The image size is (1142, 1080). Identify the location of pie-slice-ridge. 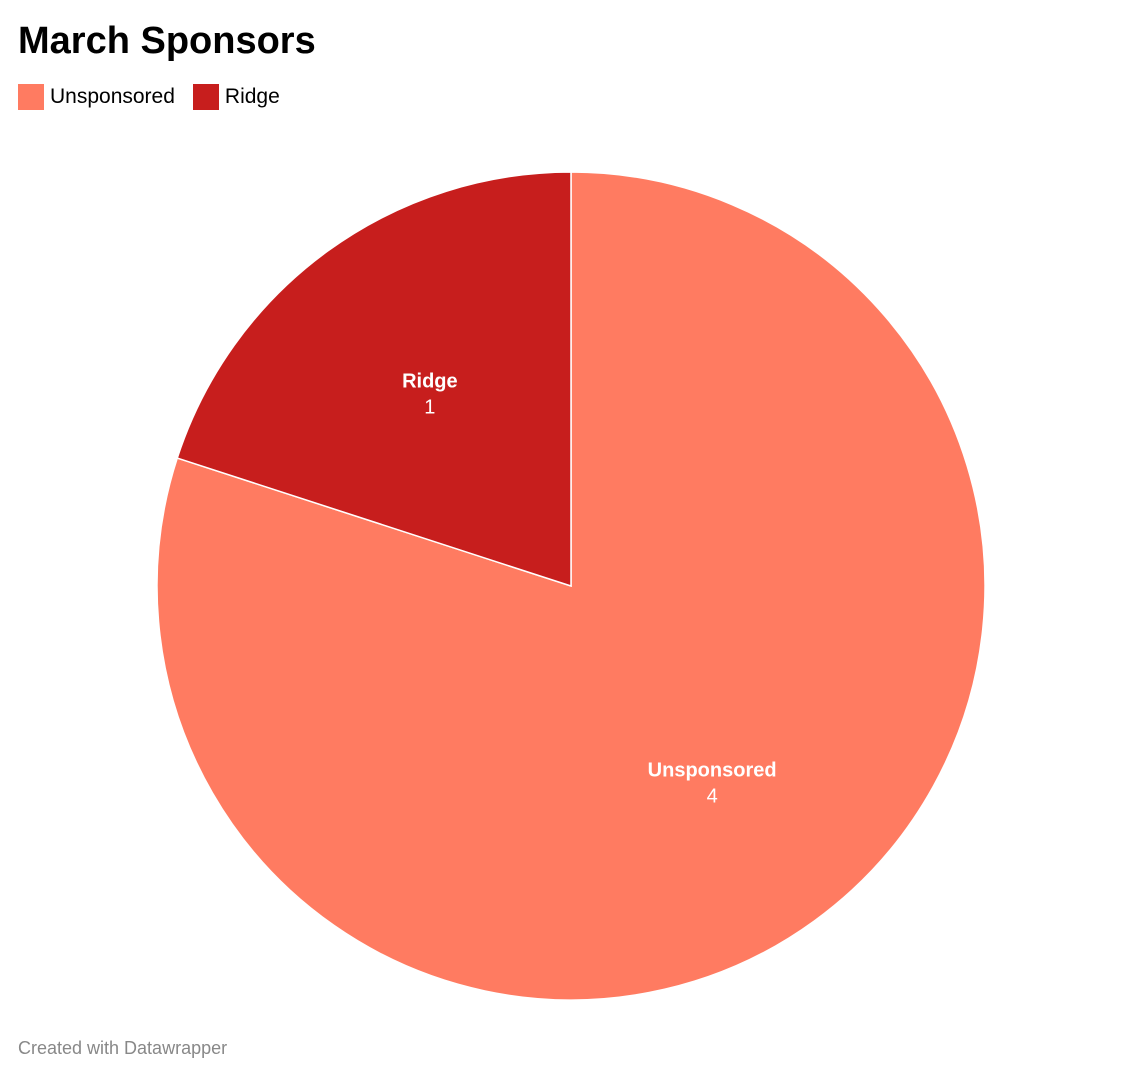
(374, 379).